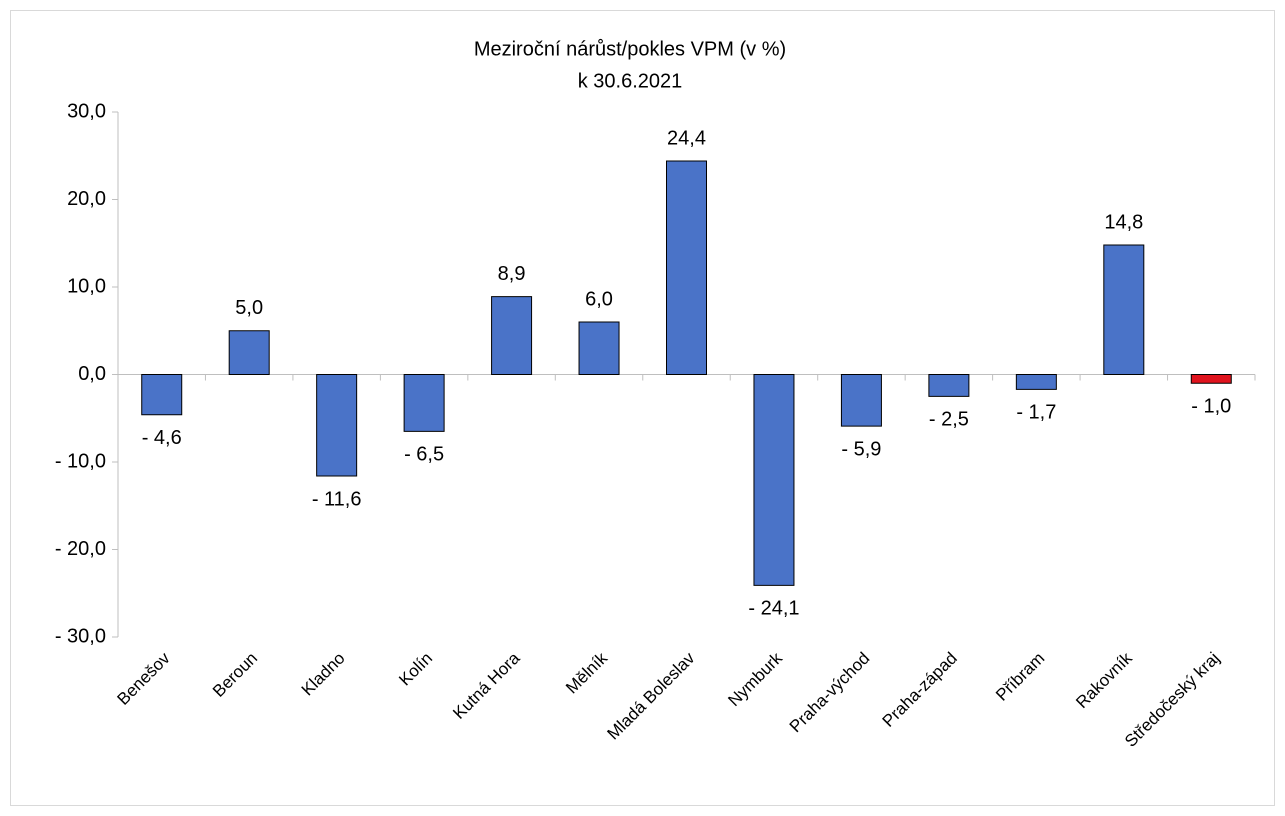 The width and height of the screenshot is (1285, 816). Describe the element at coordinates (1036, 413) in the screenshot. I see `value-label: - 1,7` at that location.